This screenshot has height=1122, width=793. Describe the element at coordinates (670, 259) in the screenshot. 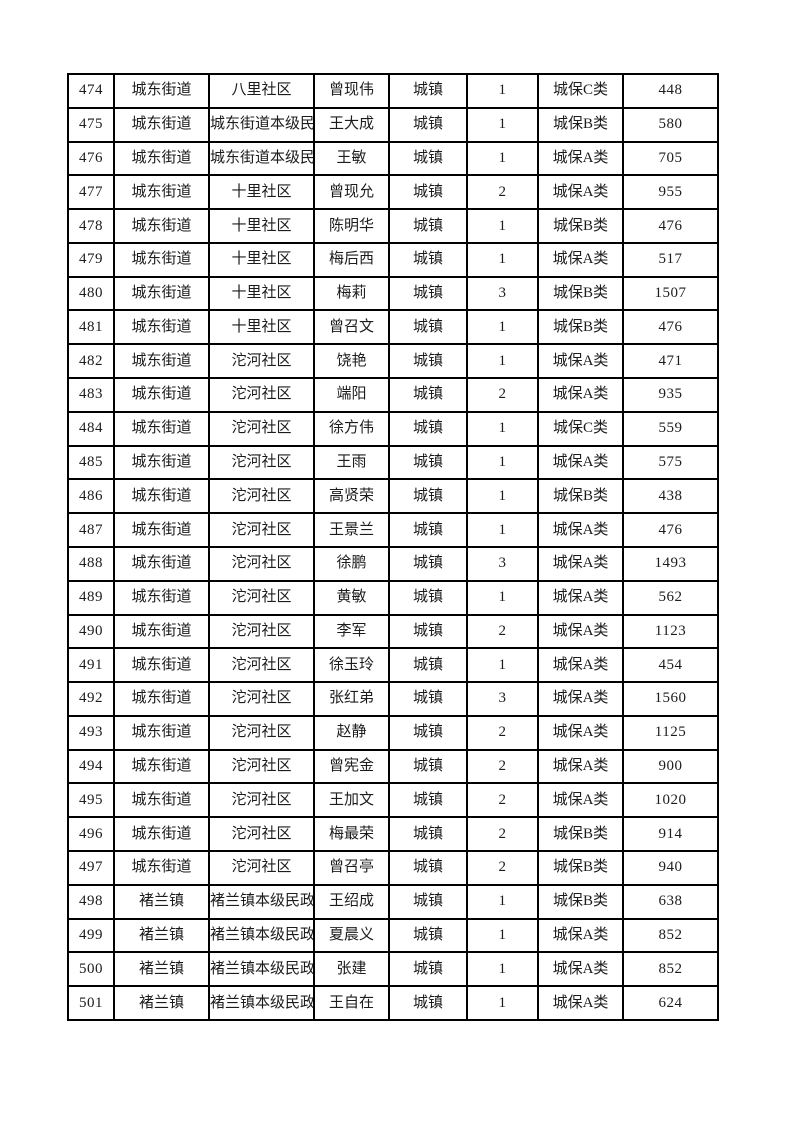

I see `cell-amount: 517` at that location.